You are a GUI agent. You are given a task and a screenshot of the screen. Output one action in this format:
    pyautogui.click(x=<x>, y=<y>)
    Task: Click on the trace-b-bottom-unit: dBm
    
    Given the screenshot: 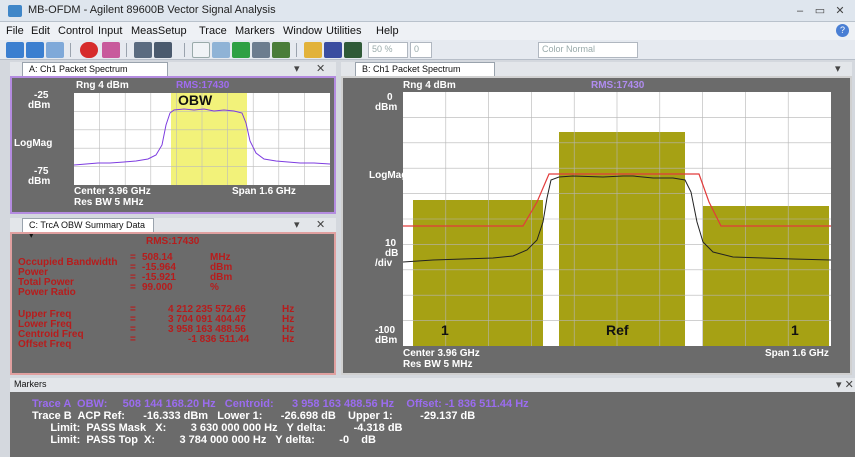 What is the action you would take?
    pyautogui.click(x=386, y=340)
    